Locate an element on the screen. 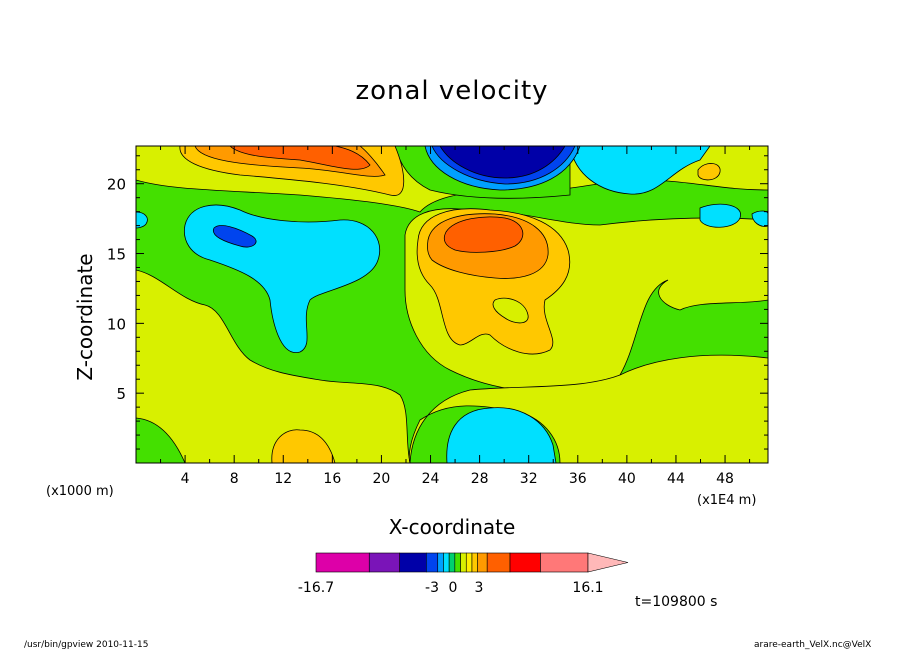 The height and width of the screenshot is (654, 904). colorbar: -16.7 -3 0 3 16.1 is located at coordinates (463, 574).